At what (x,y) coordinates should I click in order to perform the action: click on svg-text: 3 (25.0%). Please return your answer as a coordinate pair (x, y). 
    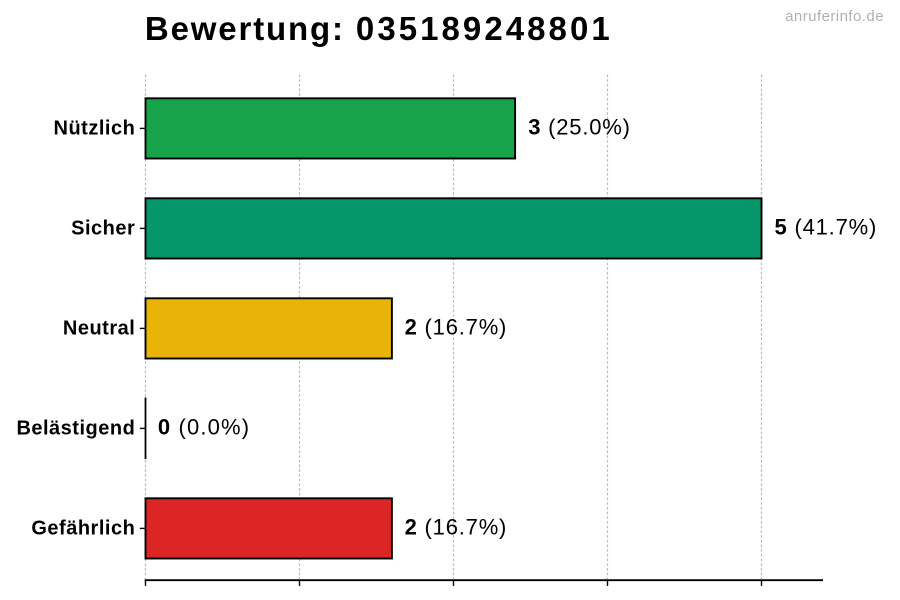
    Looking at the image, I should click on (579, 127).